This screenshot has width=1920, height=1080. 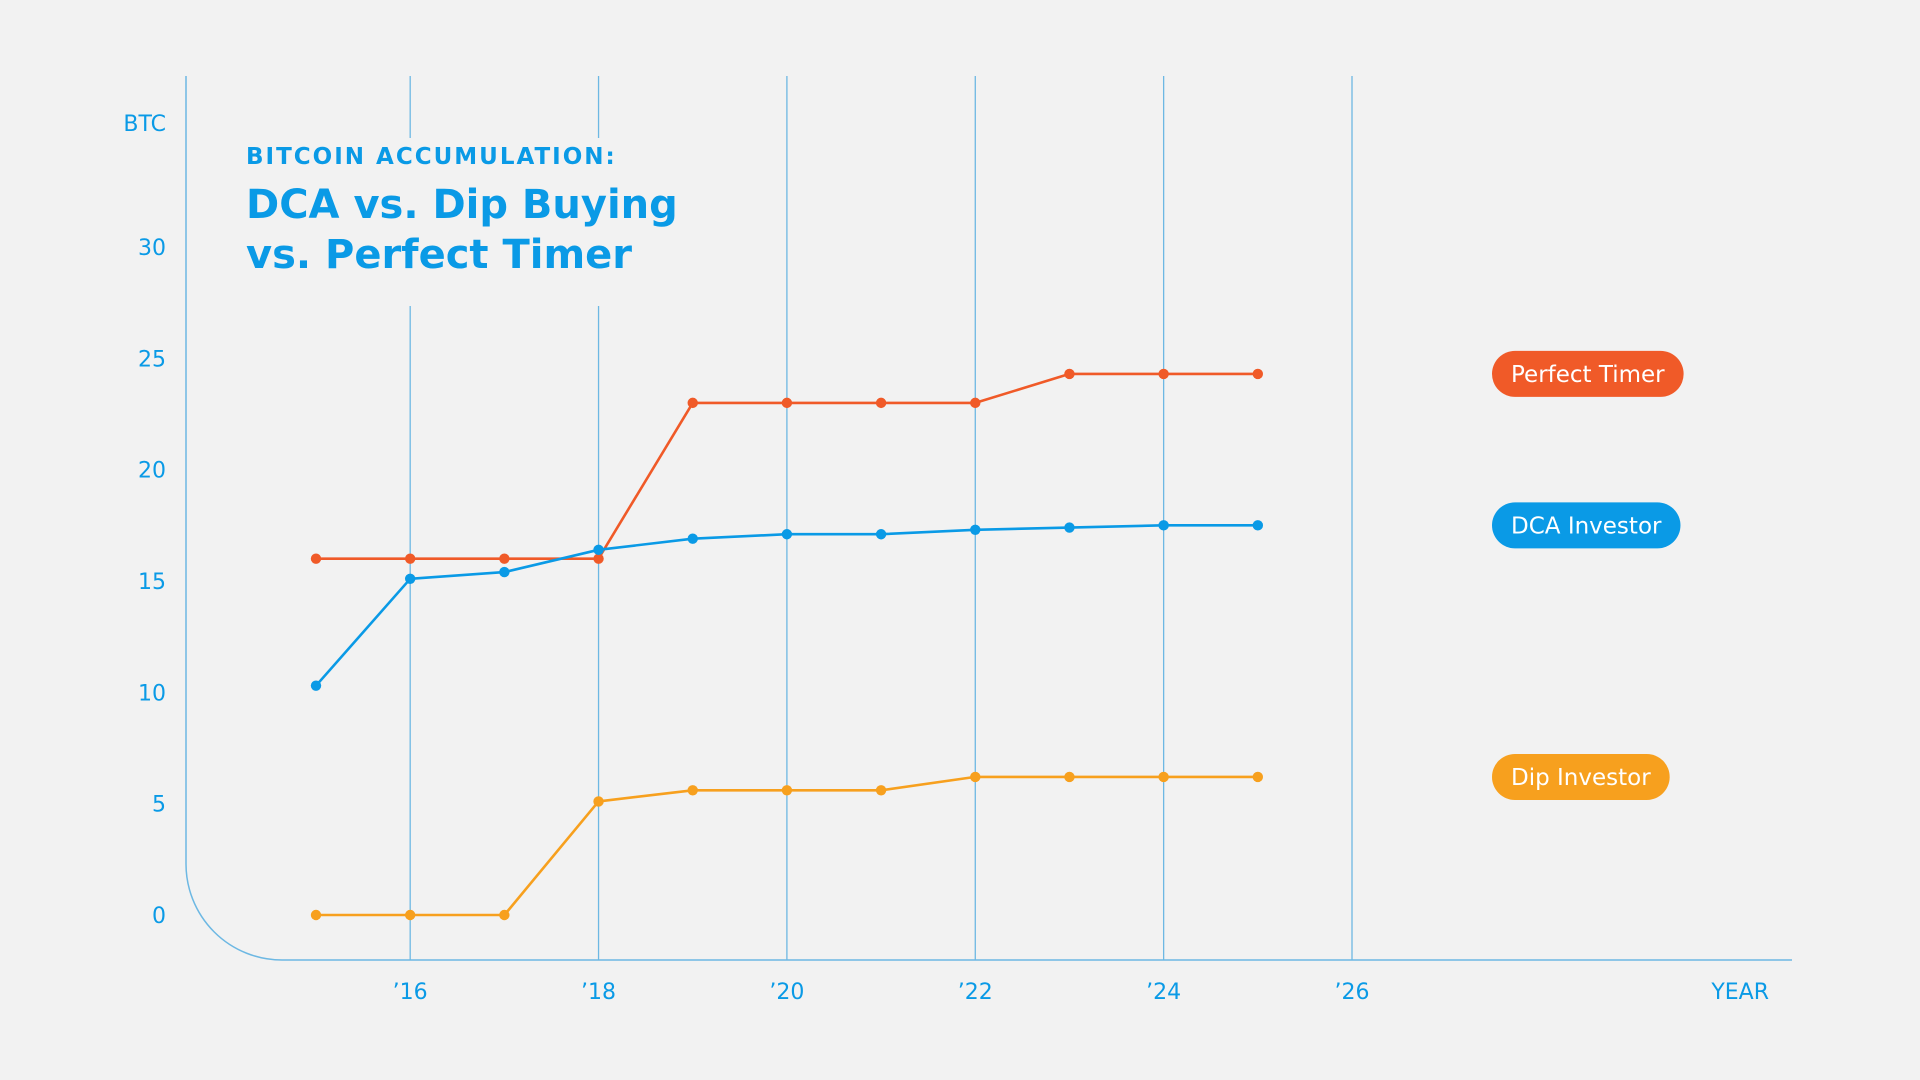 I want to click on x-tick-label: ’22, so click(x=975, y=992).